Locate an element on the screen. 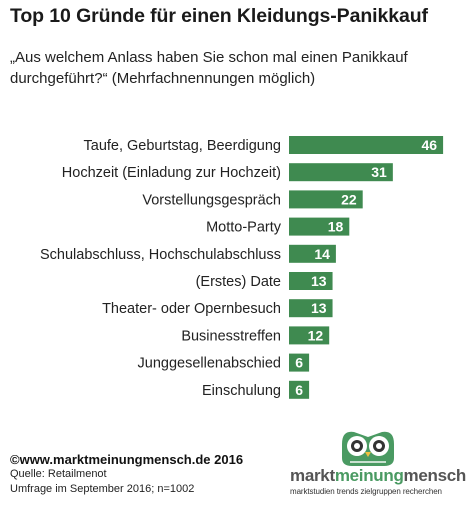  bar-value-label: 46 is located at coordinates (430, 145).